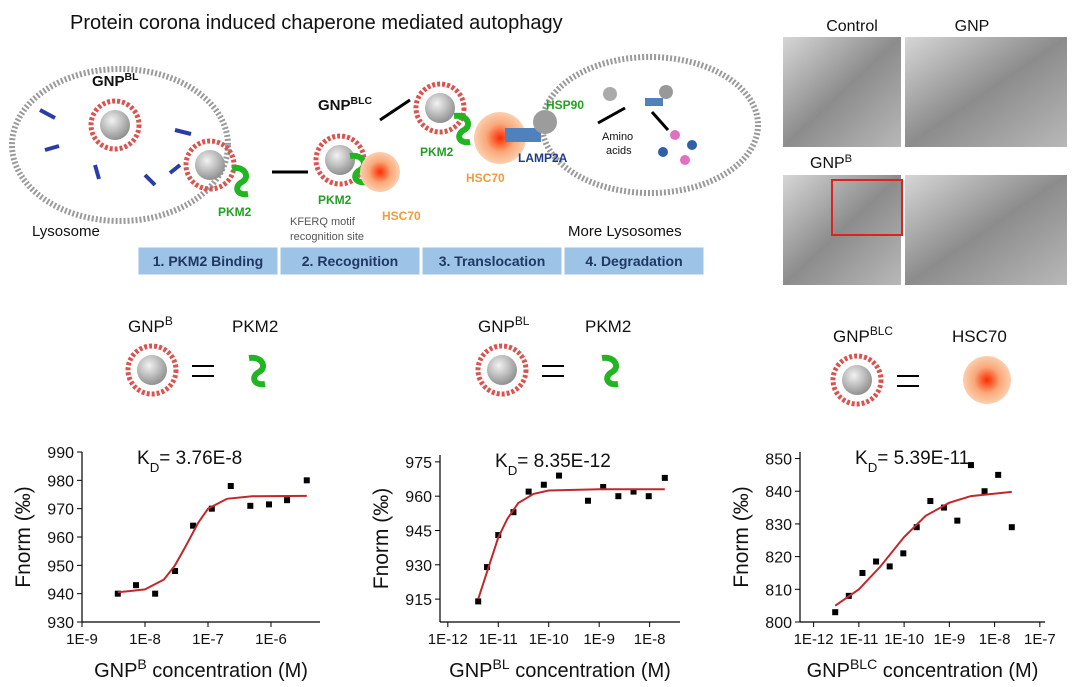  I want to click on y-tick-label: 950, so click(60, 566).